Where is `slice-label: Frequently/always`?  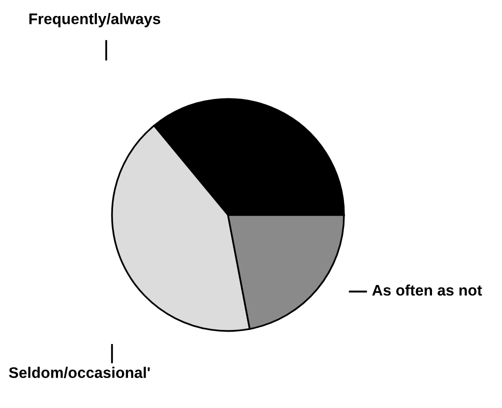
slice-label: Frequently/always is located at coordinates (94, 20).